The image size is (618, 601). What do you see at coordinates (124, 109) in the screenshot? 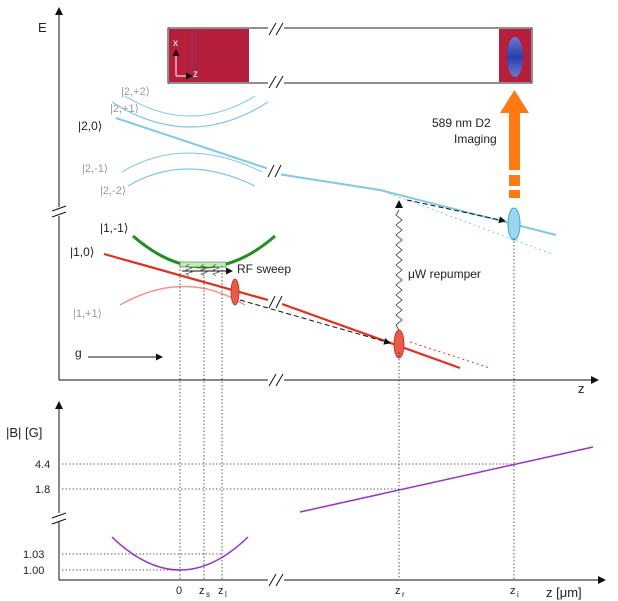
I see `state-label-2-plus1: |2,+1⟩` at bounding box center [124, 109].